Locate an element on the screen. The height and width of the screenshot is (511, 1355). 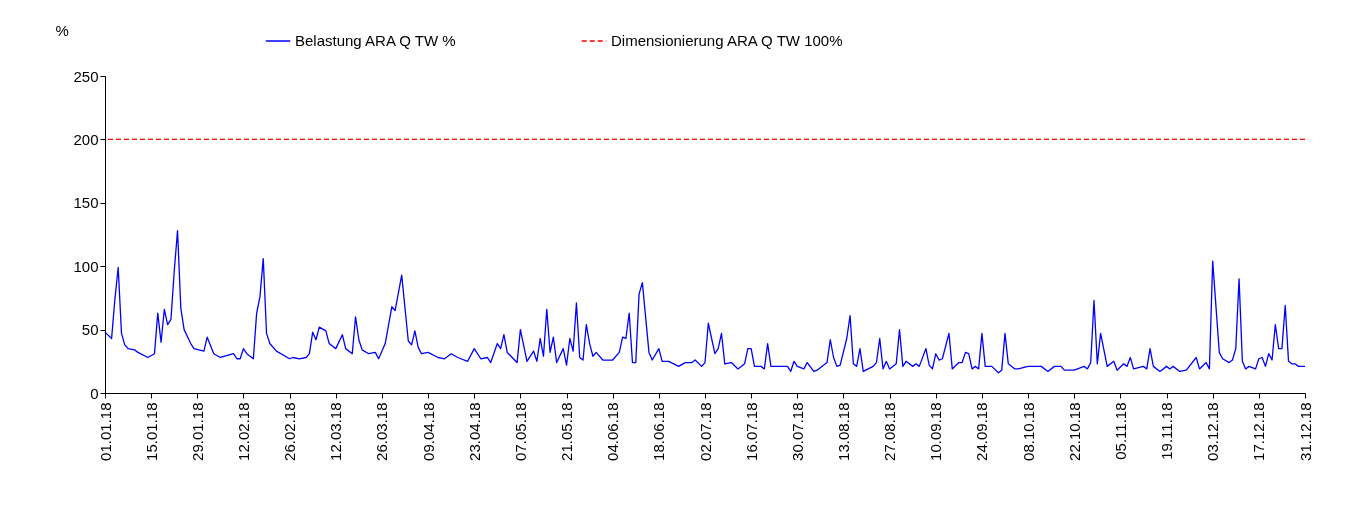
y-axis-title: % is located at coordinates (62, 30).